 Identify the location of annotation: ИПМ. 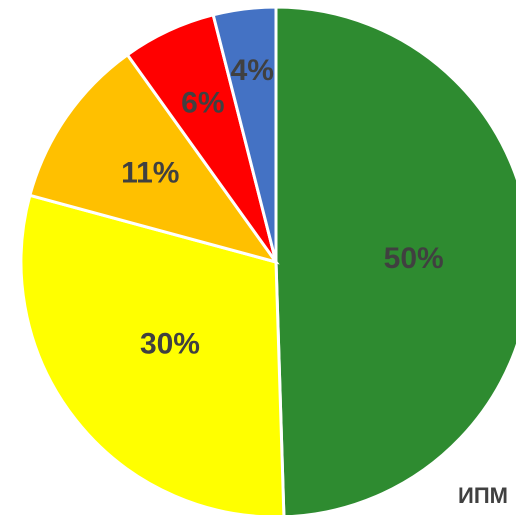
(483, 495).